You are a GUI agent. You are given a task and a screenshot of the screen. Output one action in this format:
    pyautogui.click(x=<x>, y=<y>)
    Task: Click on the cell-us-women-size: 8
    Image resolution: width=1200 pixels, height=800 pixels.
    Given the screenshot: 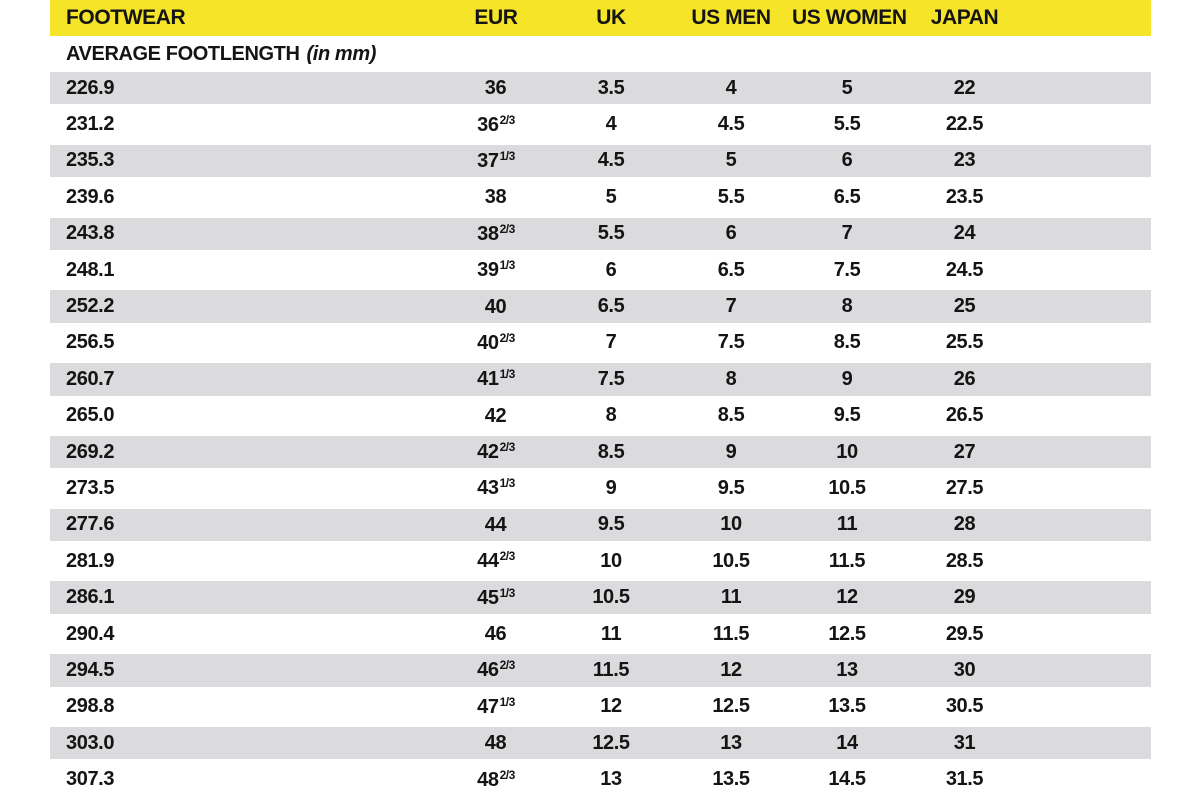 What is the action you would take?
    pyautogui.click(x=847, y=306)
    